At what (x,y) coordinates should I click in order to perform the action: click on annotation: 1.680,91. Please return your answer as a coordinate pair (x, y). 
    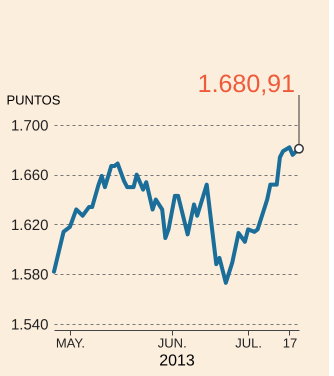
    Looking at the image, I should click on (246, 84).